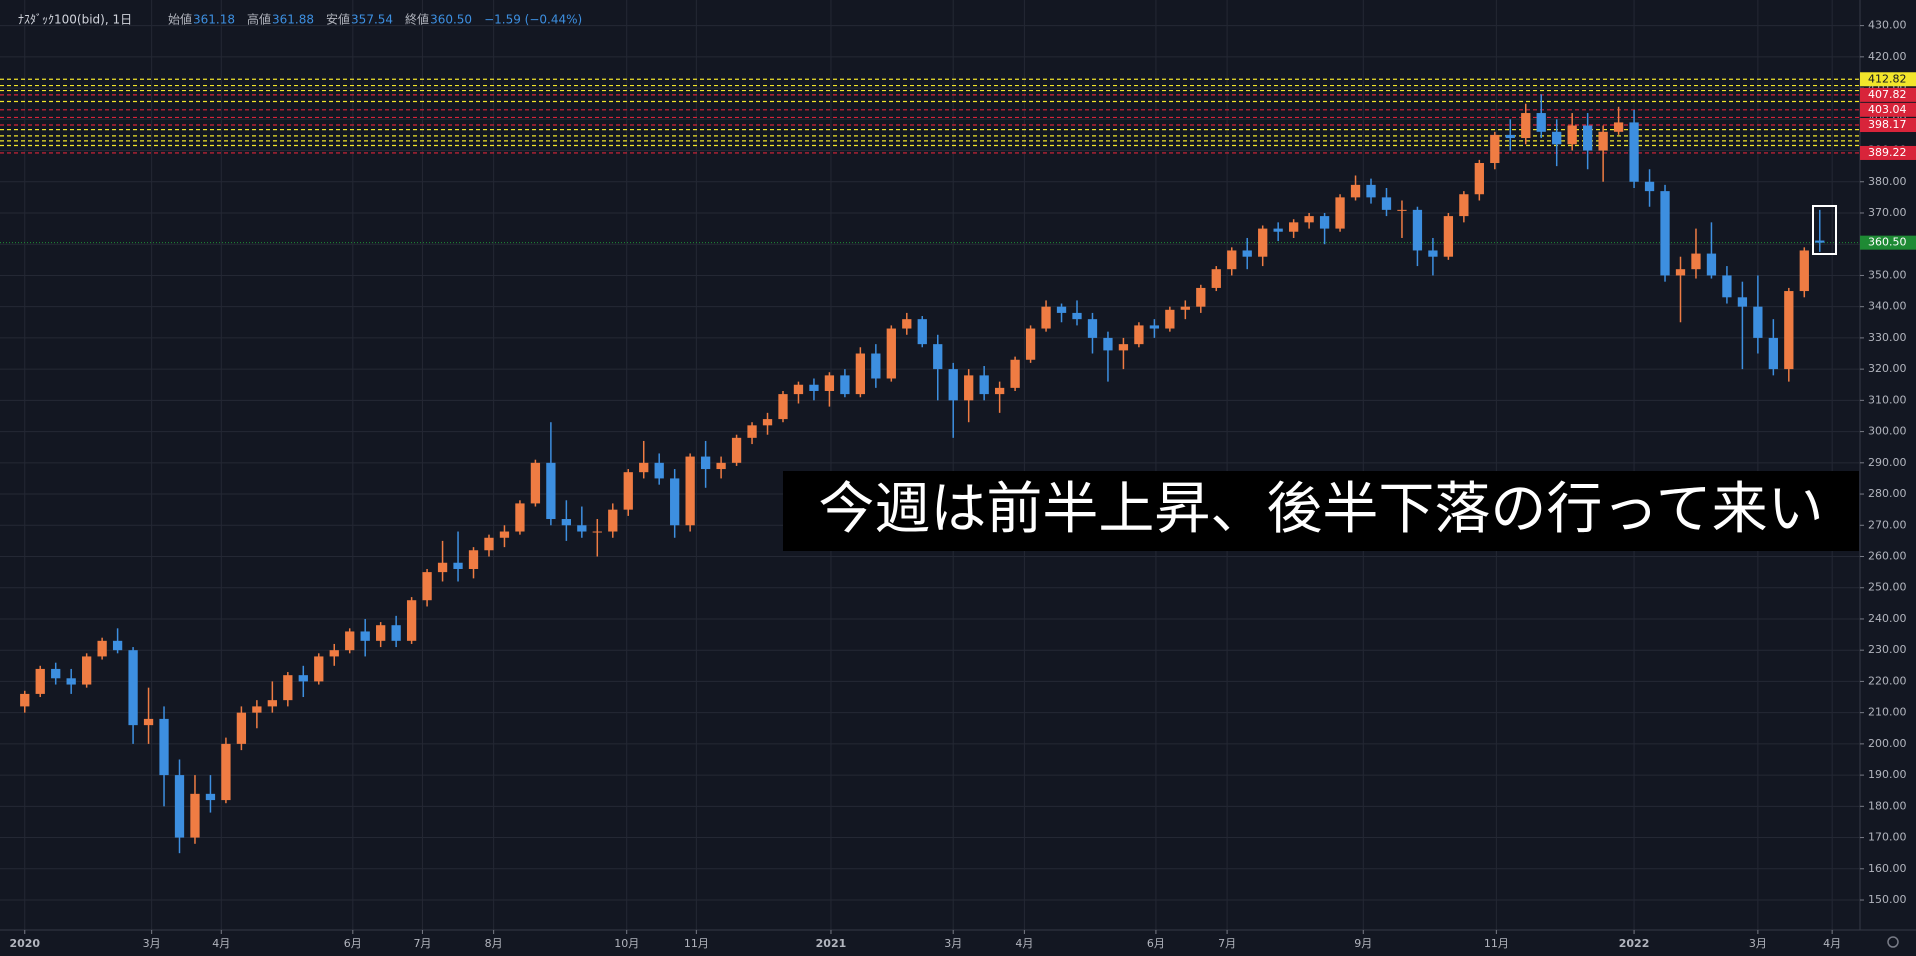 The width and height of the screenshot is (1916, 956). What do you see at coordinates (494, 943) in the screenshot?
I see `x-tick-label: 8月` at bounding box center [494, 943].